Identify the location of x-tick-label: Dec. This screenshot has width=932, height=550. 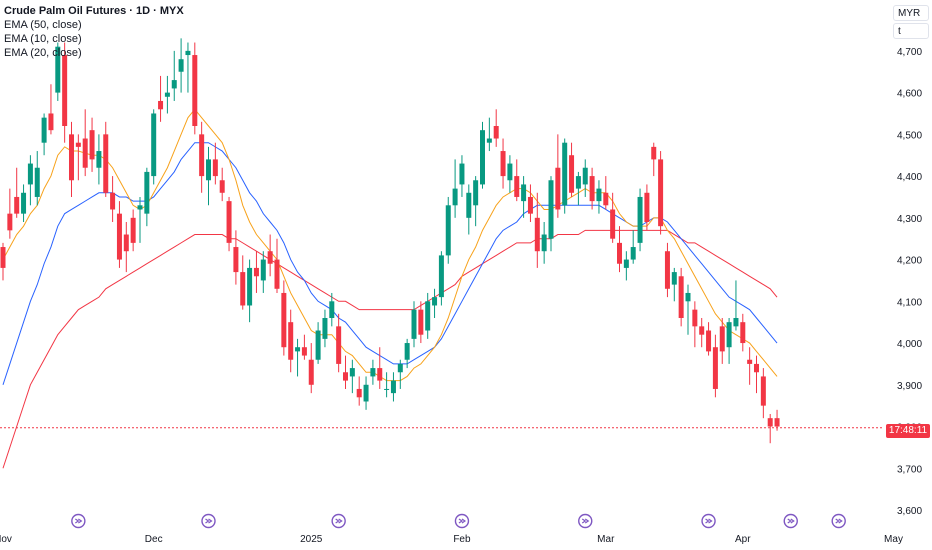
(154, 539).